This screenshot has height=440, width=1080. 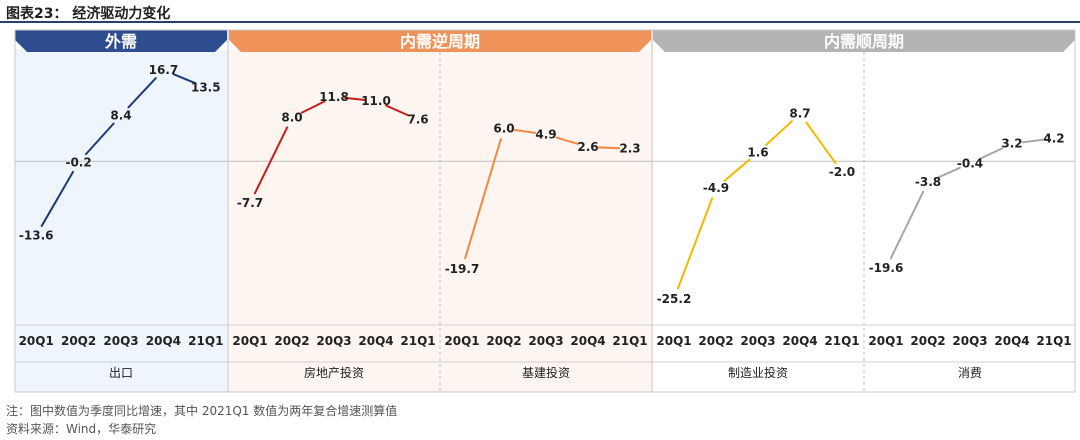 I want to click on source-note: 资料来源：Wind，华泰研究, so click(x=81, y=429).